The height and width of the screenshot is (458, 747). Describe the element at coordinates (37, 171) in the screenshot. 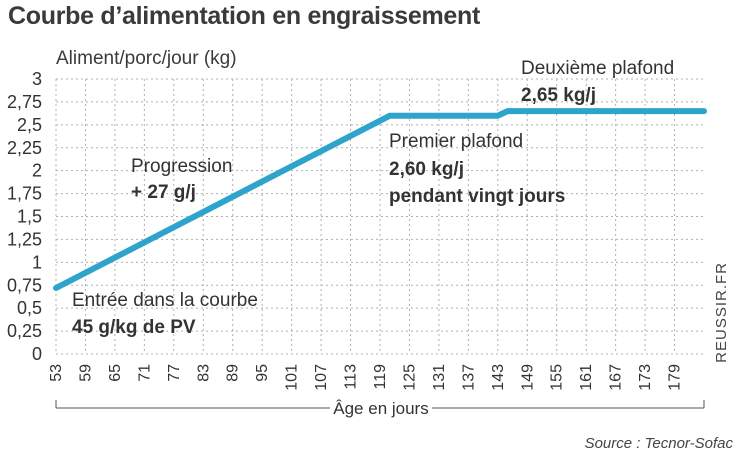

I see `y-tick-label: 2` at that location.